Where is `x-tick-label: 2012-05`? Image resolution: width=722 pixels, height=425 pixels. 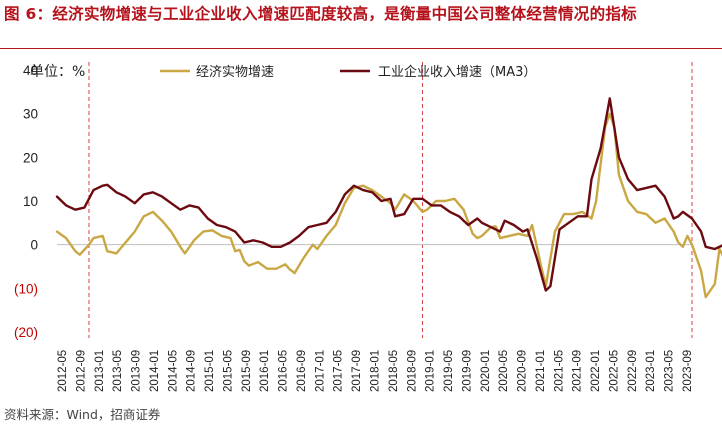 x-tick-label: 2012-05 is located at coordinates (63, 371).